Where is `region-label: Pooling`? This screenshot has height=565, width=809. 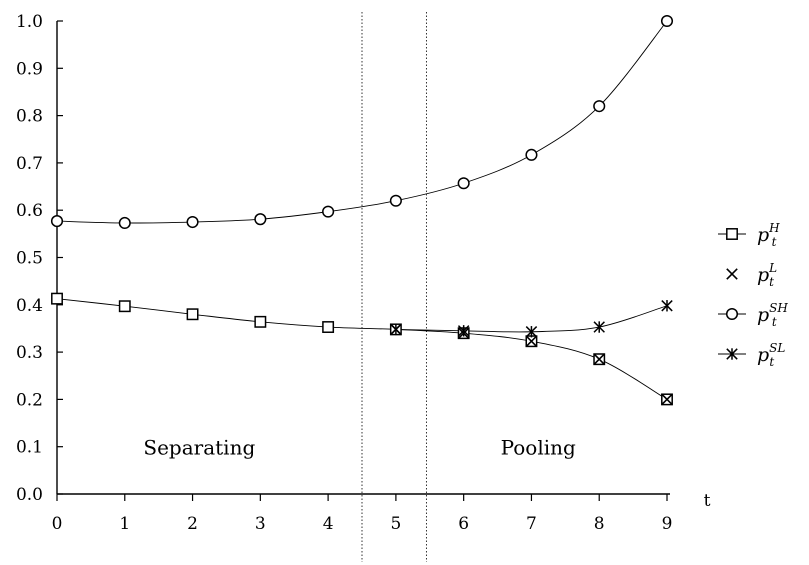 region-label: Pooling is located at coordinates (538, 448).